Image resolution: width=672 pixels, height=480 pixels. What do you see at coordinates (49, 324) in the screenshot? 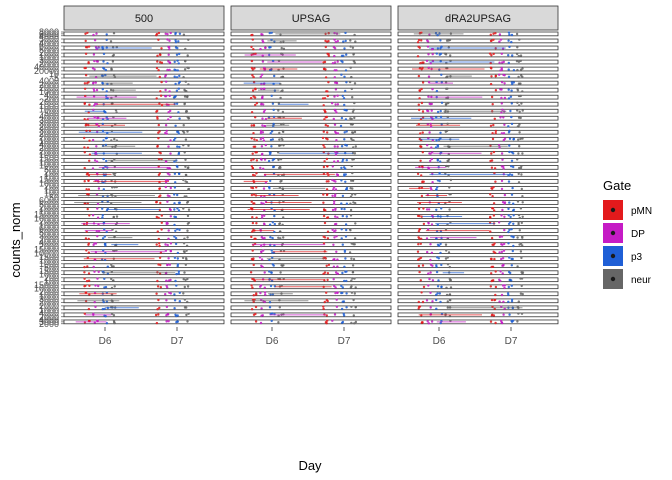
I see `y-tick-label: 2000` at bounding box center [49, 324].